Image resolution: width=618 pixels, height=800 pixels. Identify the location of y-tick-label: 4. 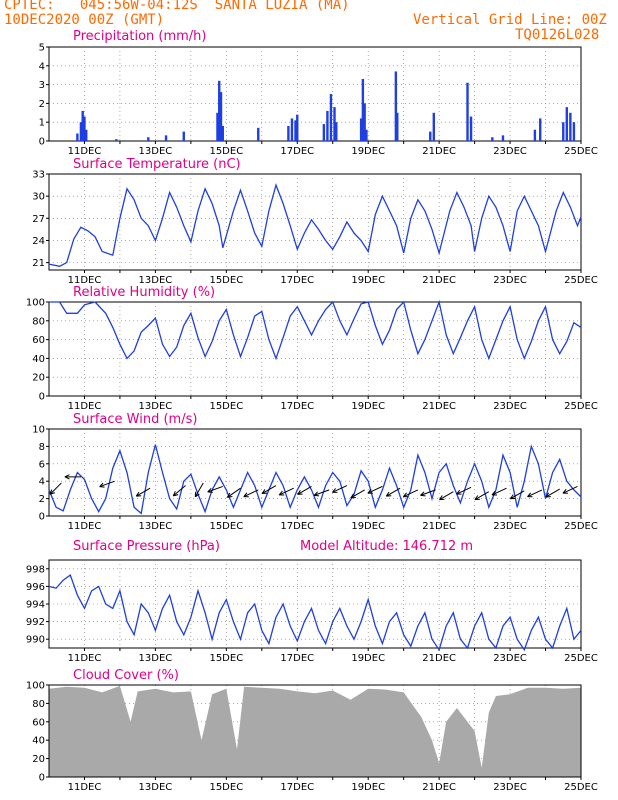
(42, 66).